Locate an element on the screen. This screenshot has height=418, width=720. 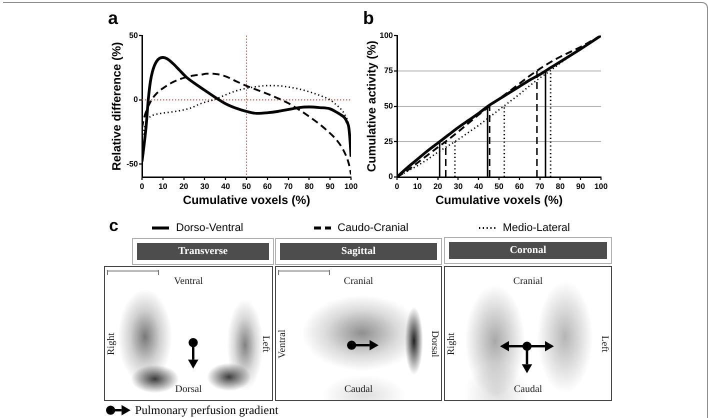
y-axis-title: Cumulative activity (%) is located at coordinates (371, 106).